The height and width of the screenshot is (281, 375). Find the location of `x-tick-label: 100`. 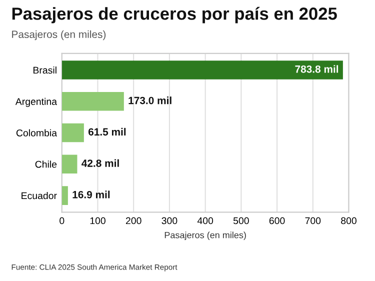

x-tick-label: 100 is located at coordinates (98, 220).